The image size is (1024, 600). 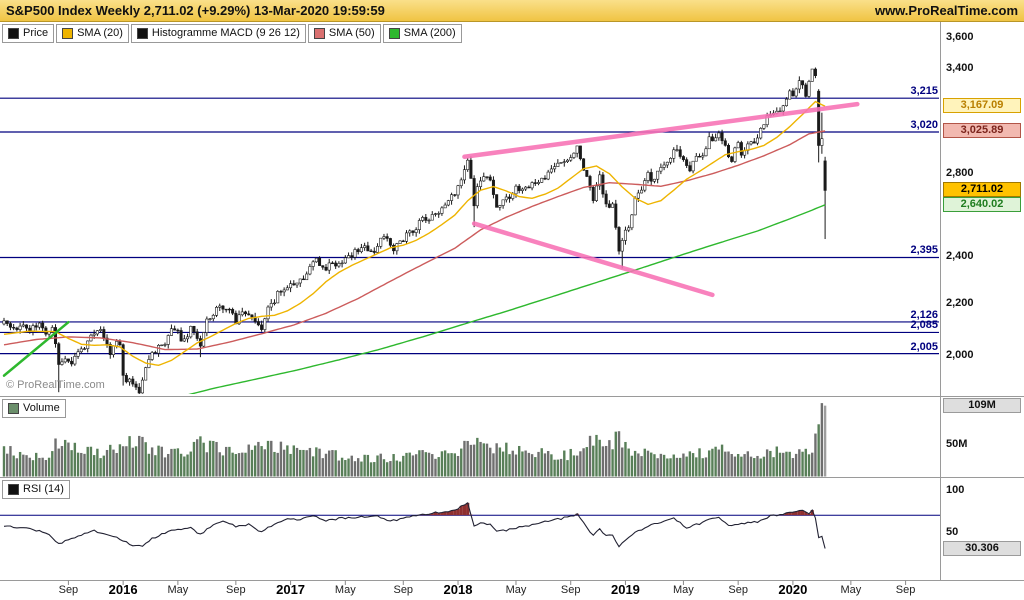 I want to click on x-axis-year-label: 2019, so click(x=625, y=589).